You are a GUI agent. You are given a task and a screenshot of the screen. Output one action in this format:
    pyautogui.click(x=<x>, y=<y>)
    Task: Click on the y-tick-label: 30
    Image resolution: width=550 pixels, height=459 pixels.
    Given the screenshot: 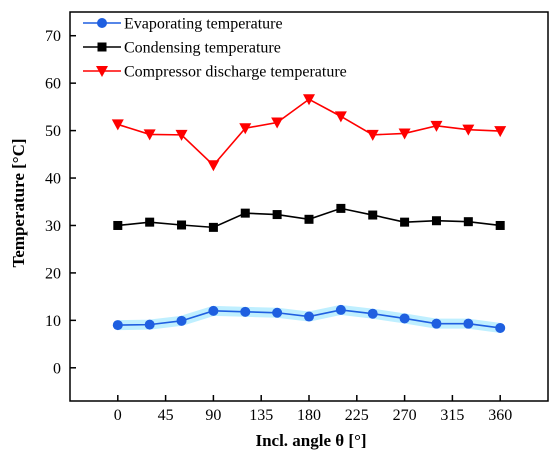 What is the action you would take?
    pyautogui.click(x=53, y=226)
    